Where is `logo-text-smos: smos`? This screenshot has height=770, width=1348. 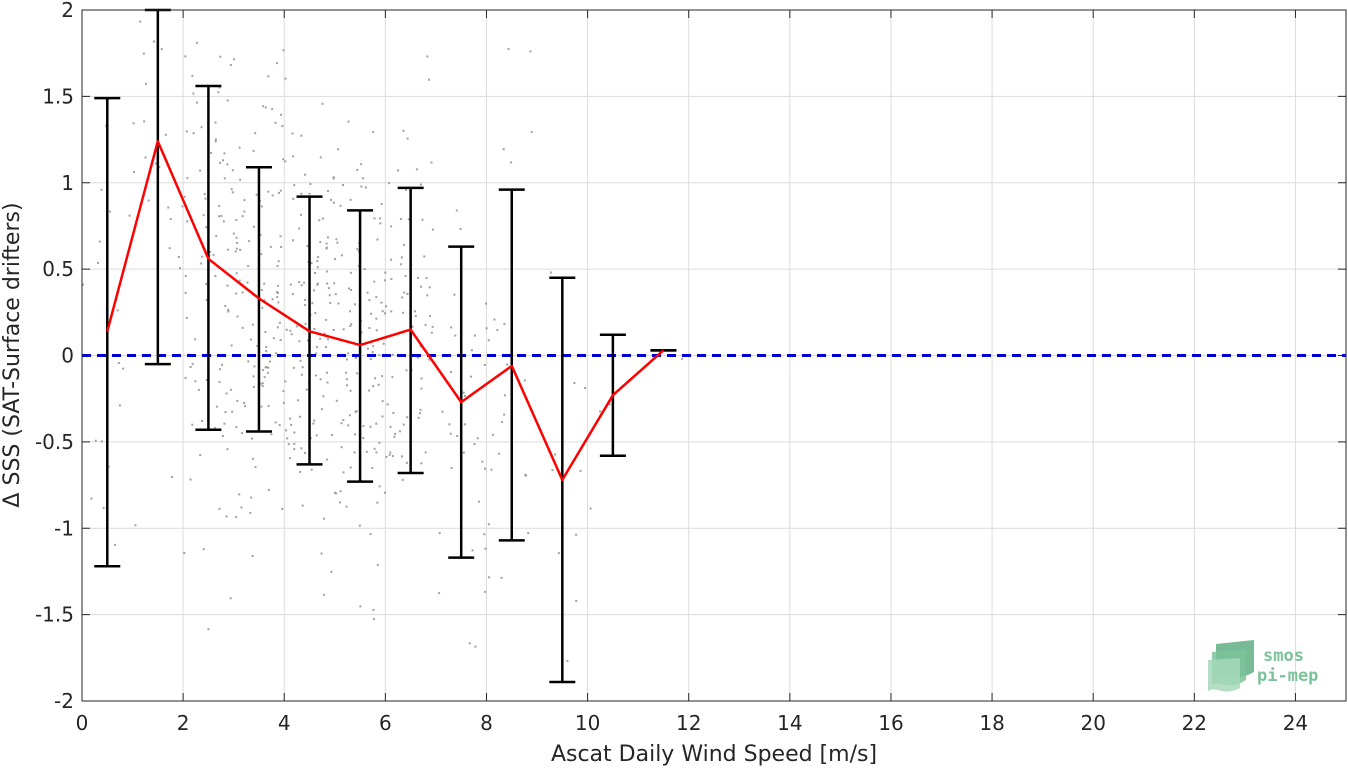 logo-text-smos: smos is located at coordinates (1283, 656).